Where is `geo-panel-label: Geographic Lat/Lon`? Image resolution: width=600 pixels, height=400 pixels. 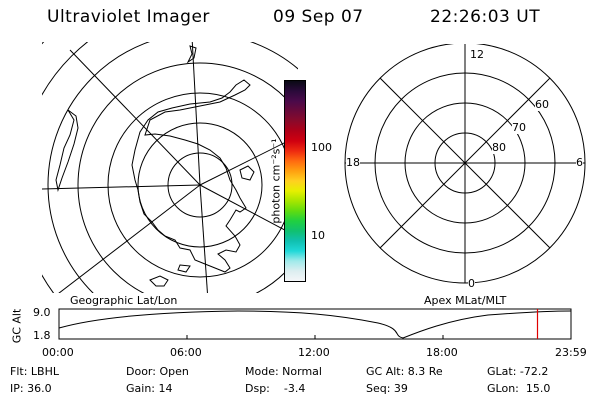
geo-panel-label: Geographic Lat/Lon is located at coordinates (124, 300).